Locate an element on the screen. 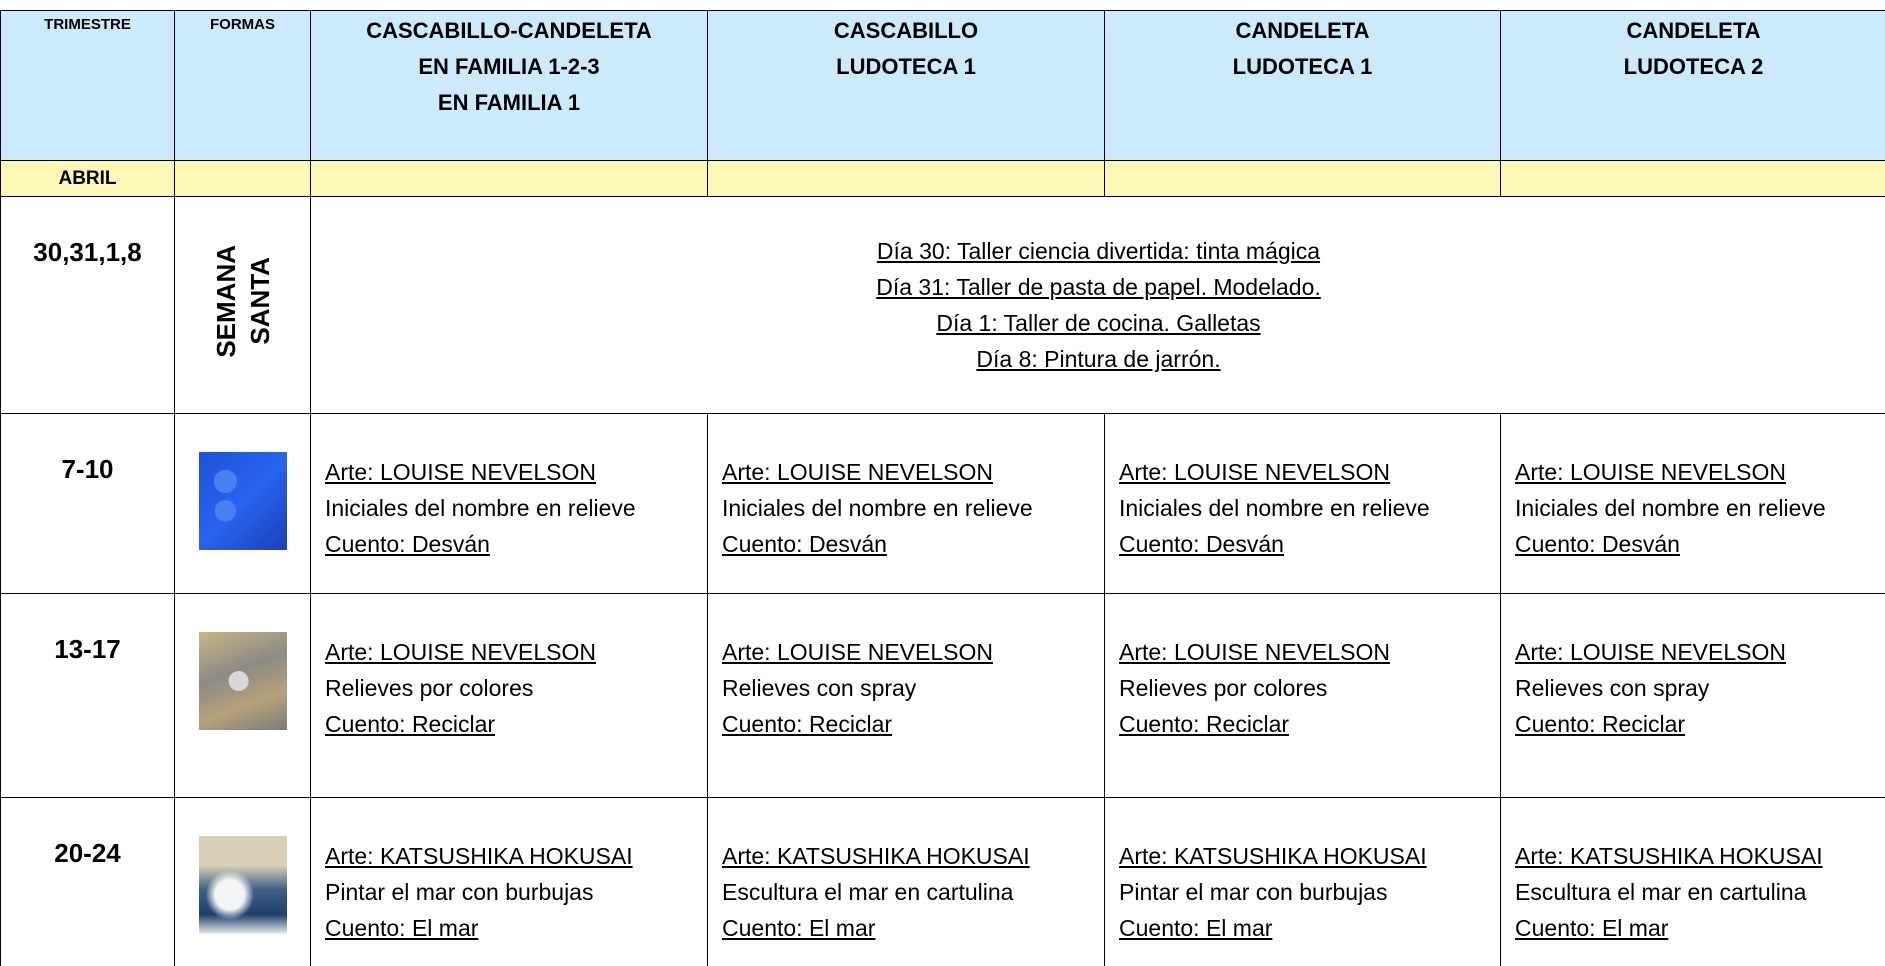  header-line: EN FAMILIA 1-2-3 is located at coordinates (509, 66).